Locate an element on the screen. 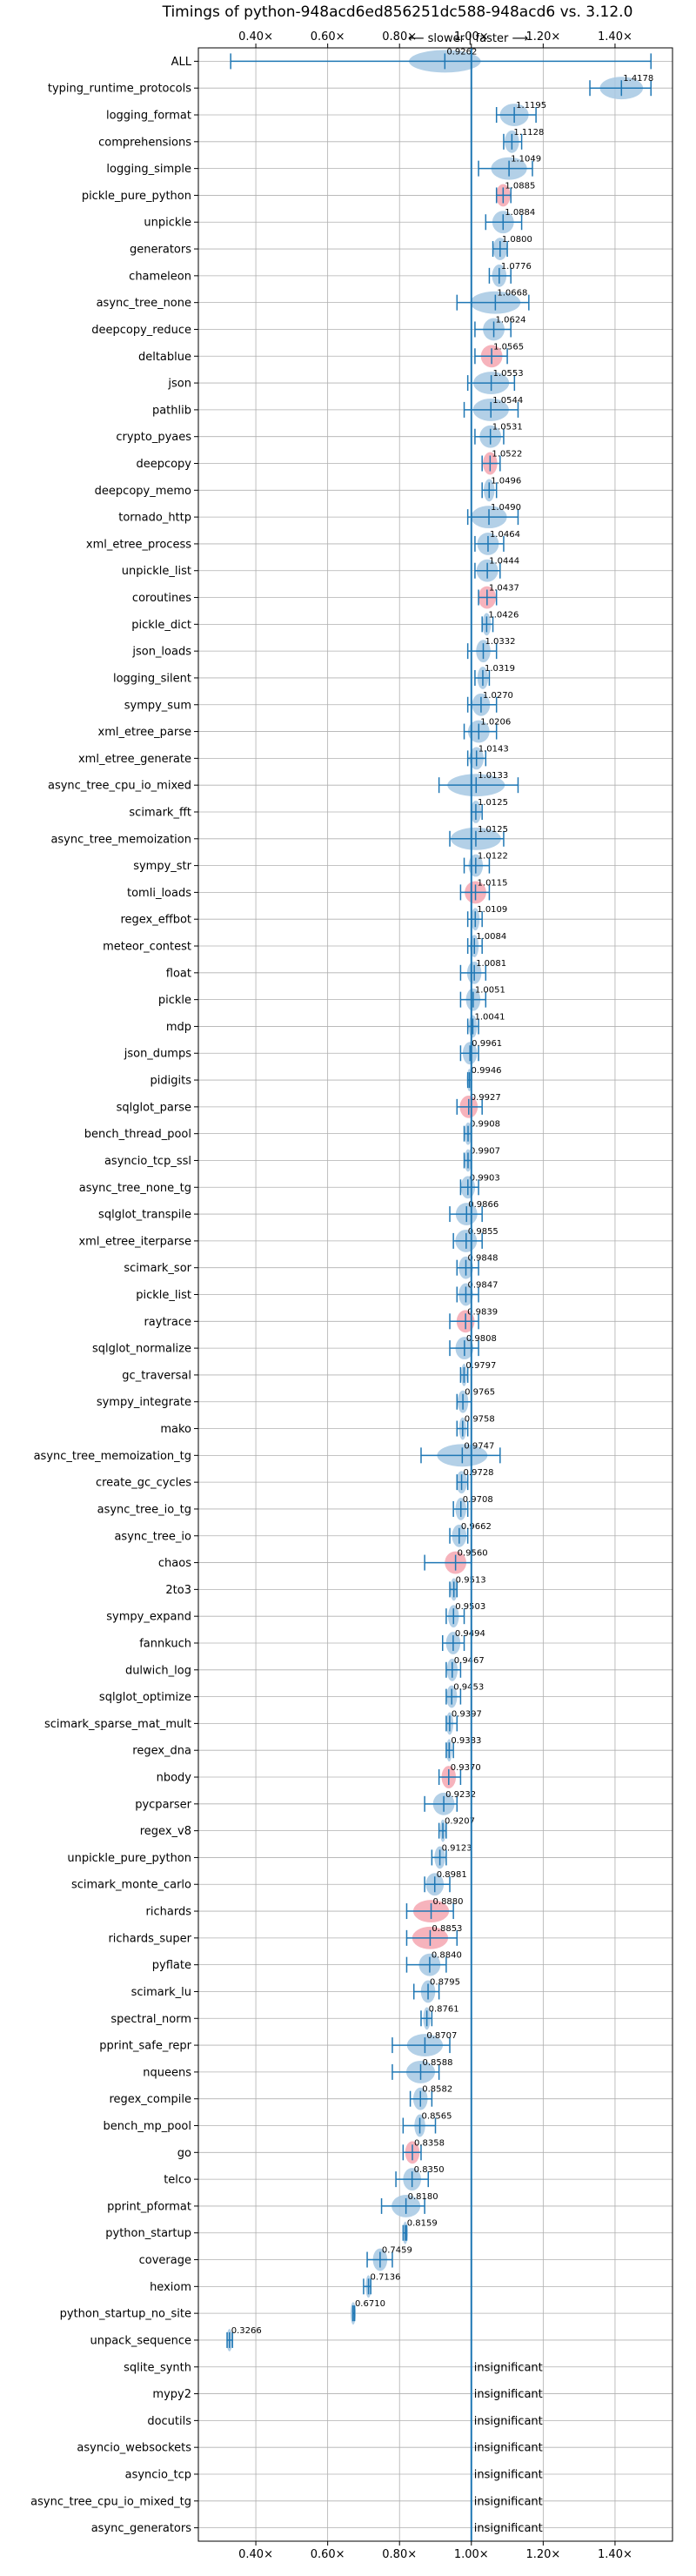  value-label: 0.9728 is located at coordinates (479, 1473).